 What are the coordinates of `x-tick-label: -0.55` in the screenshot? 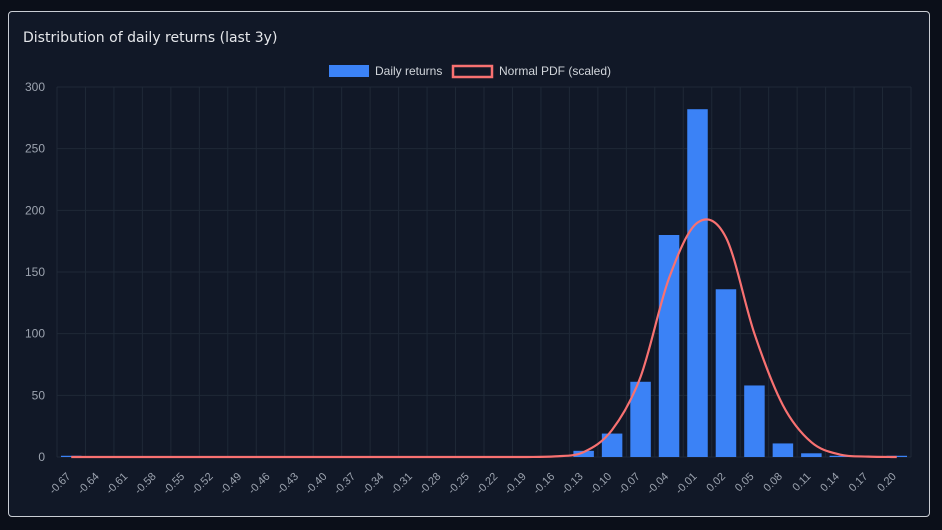 It's located at (174, 484).